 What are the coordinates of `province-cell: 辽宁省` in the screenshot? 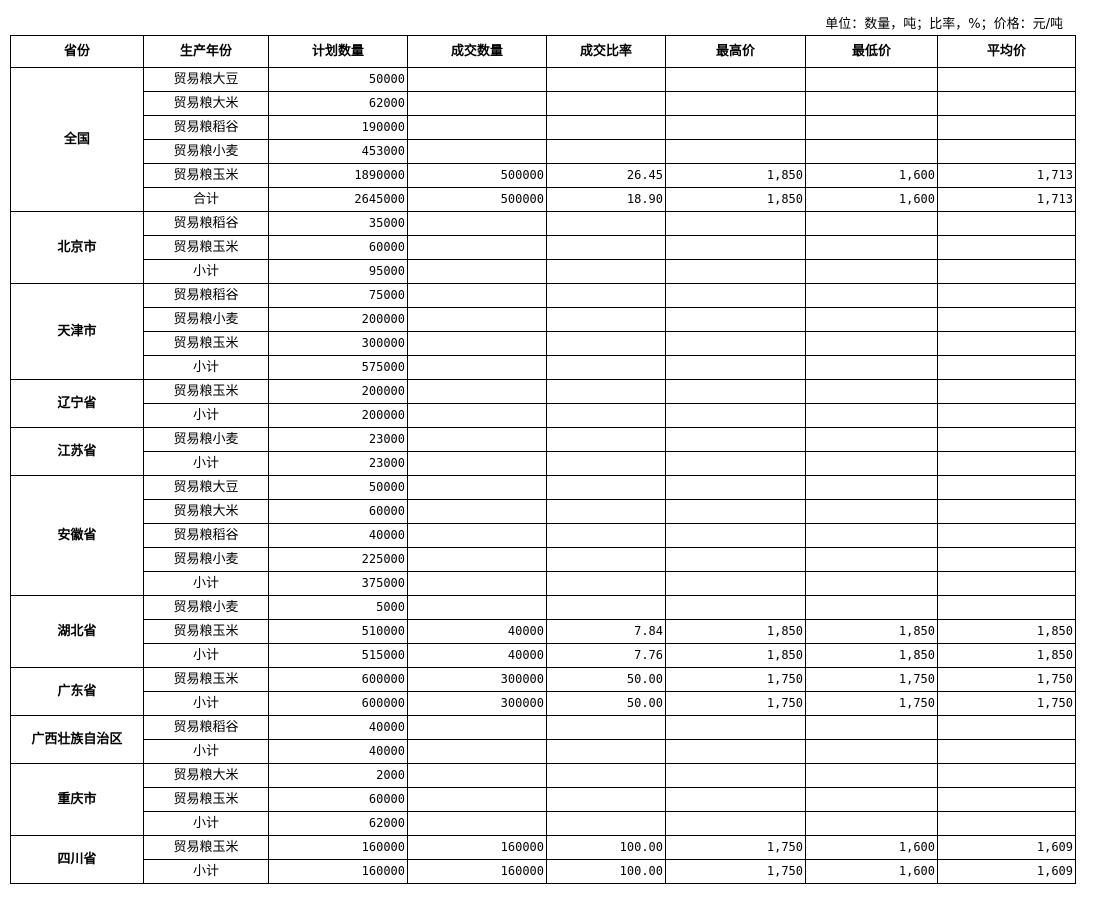 It's located at (77, 403).